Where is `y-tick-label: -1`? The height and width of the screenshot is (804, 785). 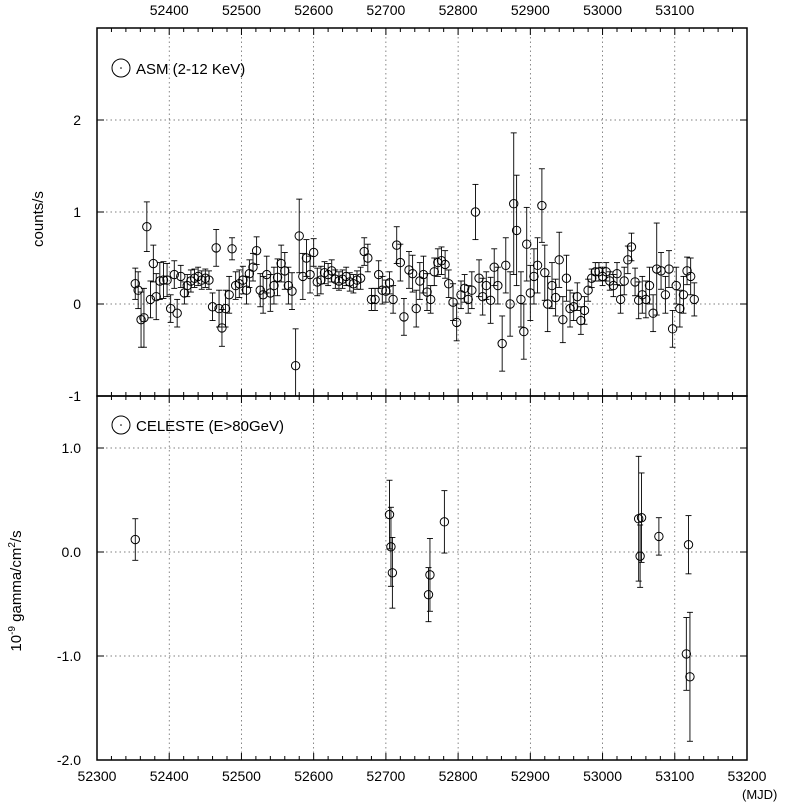 y-tick-label: -1 is located at coordinates (75, 396).